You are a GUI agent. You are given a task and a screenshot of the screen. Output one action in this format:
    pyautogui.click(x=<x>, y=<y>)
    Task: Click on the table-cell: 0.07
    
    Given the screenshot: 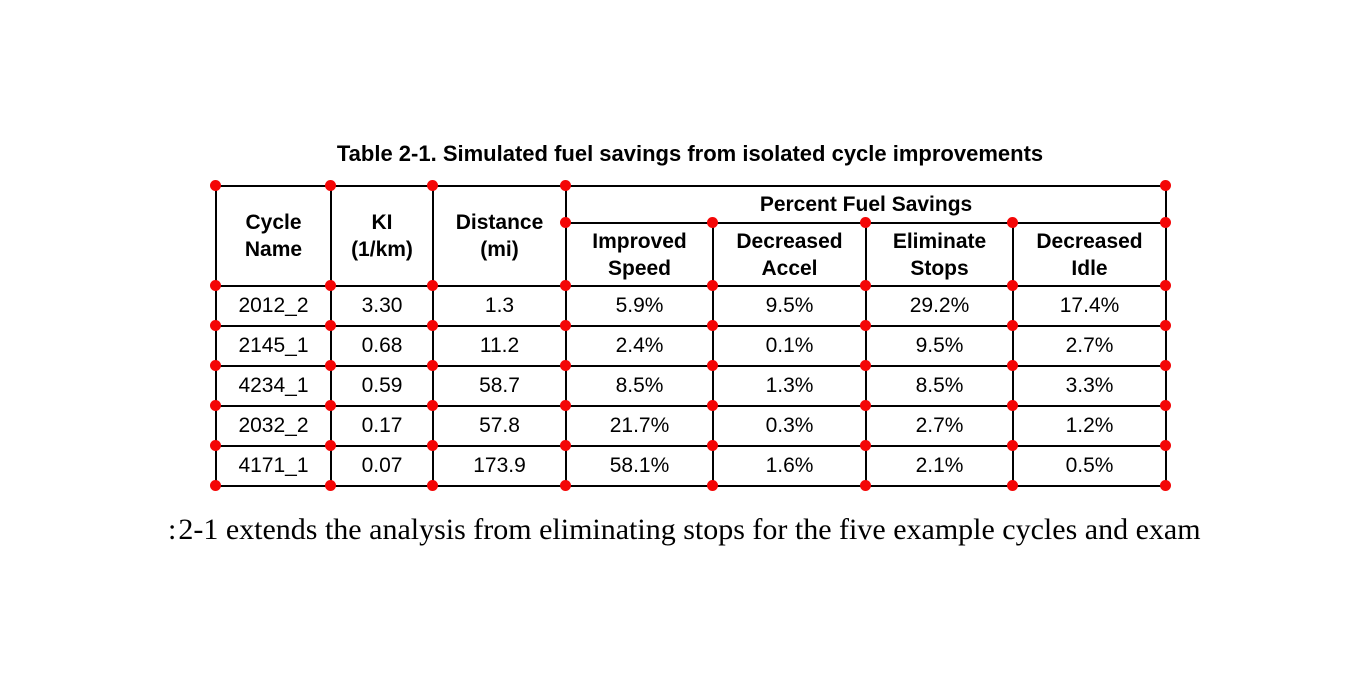 What is the action you would take?
    pyautogui.click(x=382, y=466)
    